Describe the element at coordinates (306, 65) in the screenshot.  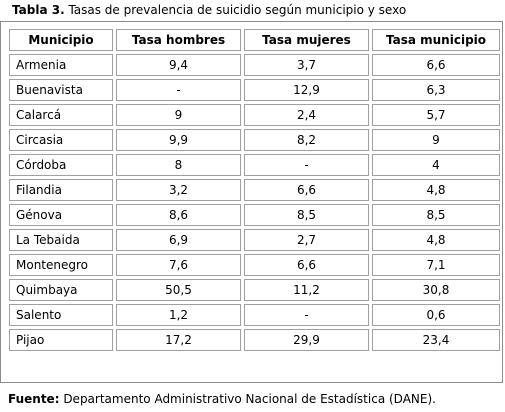
I see `cell-tasa-mujeres: 3,7` at that location.